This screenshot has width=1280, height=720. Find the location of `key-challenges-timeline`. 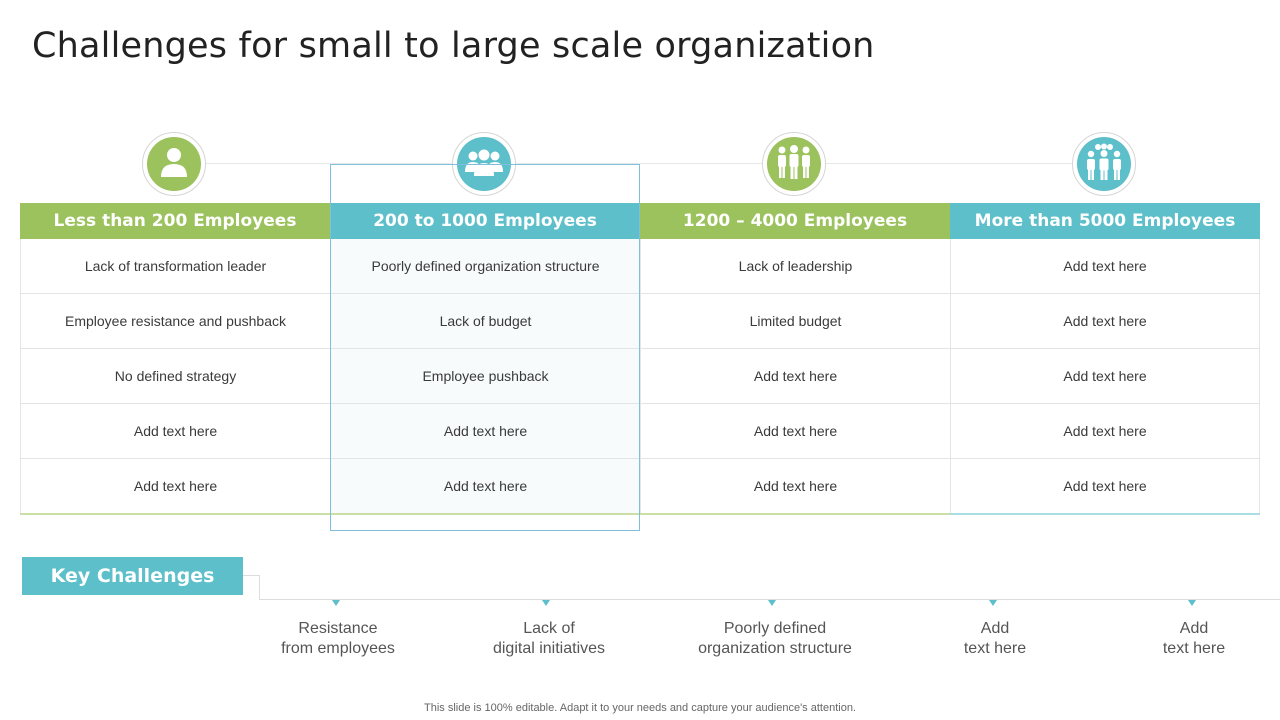

key-challenges-timeline is located at coordinates (769, 599).